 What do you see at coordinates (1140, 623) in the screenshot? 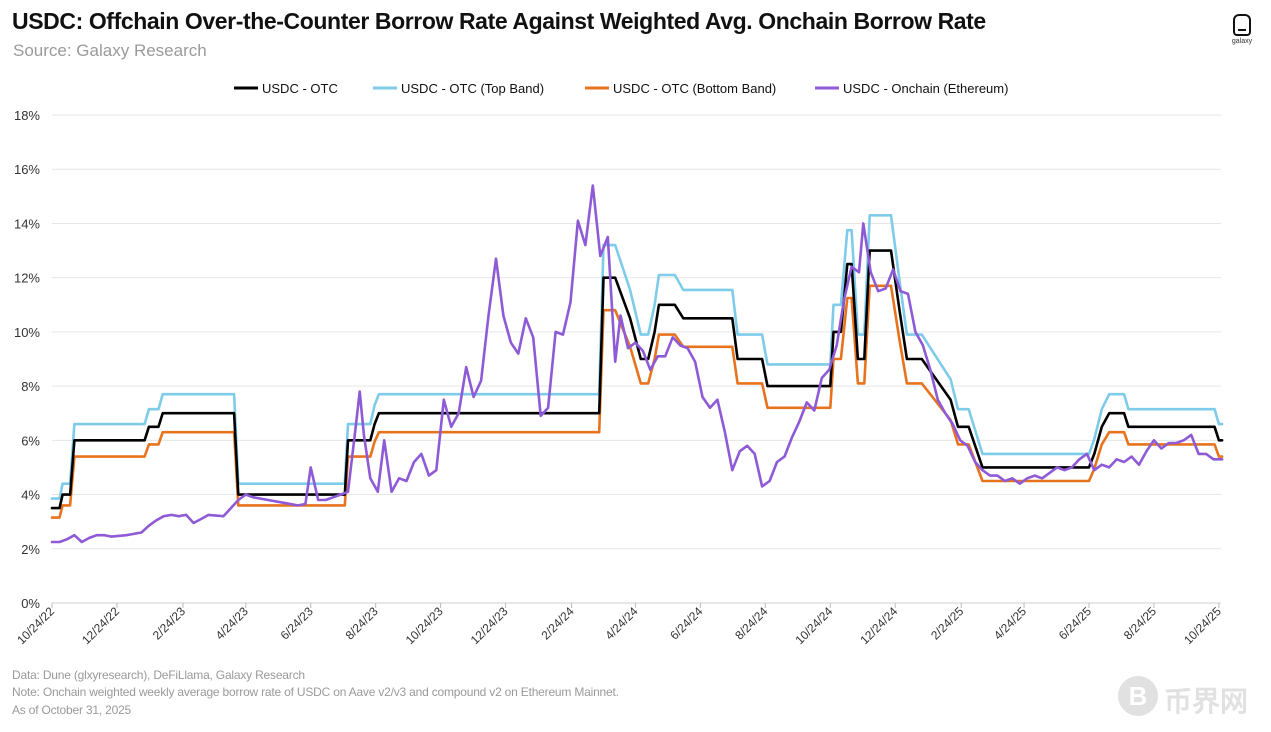
I see `x-tick-label: 8/24/25` at bounding box center [1140, 623].